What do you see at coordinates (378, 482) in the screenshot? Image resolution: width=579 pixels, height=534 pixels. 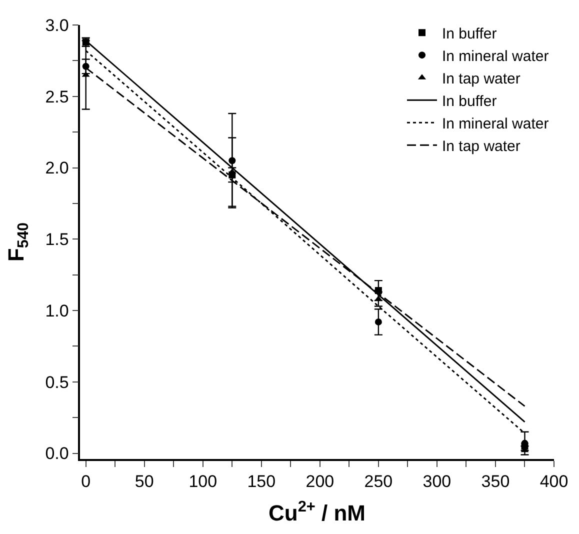 I see `x-tick-label: 250` at bounding box center [378, 482].